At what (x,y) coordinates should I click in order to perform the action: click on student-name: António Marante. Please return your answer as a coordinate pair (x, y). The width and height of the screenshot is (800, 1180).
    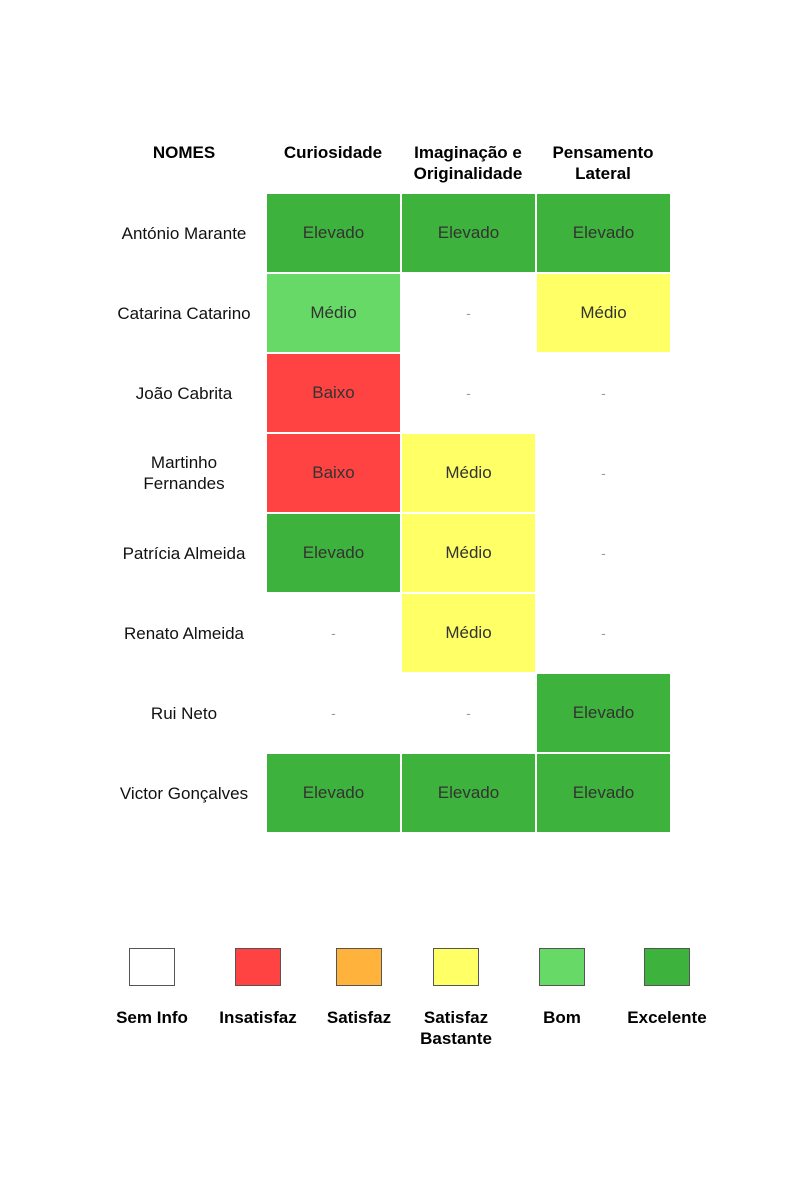
    Looking at the image, I should click on (184, 233).